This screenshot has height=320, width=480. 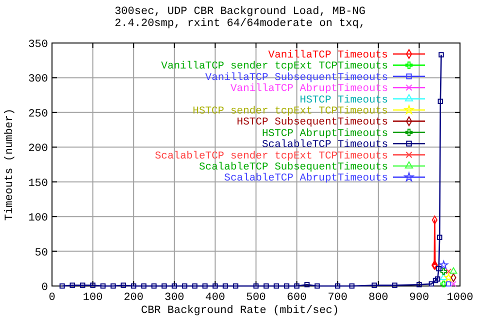 What do you see at coordinates (38, 114) in the screenshot?
I see `y-tick-label: 250` at bounding box center [38, 114].